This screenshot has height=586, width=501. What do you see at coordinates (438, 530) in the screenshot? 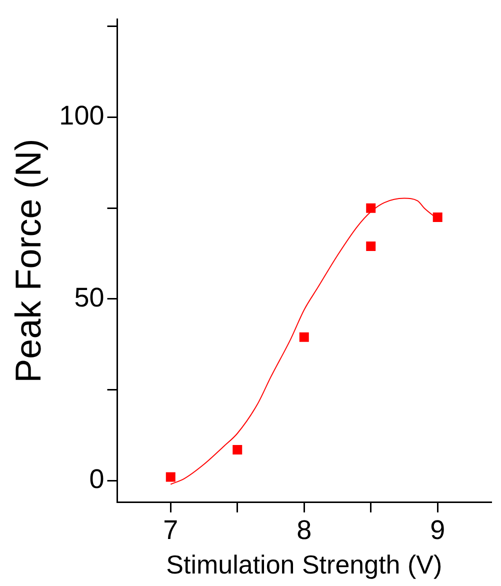
I see `x-tick-label: 9` at bounding box center [438, 530].